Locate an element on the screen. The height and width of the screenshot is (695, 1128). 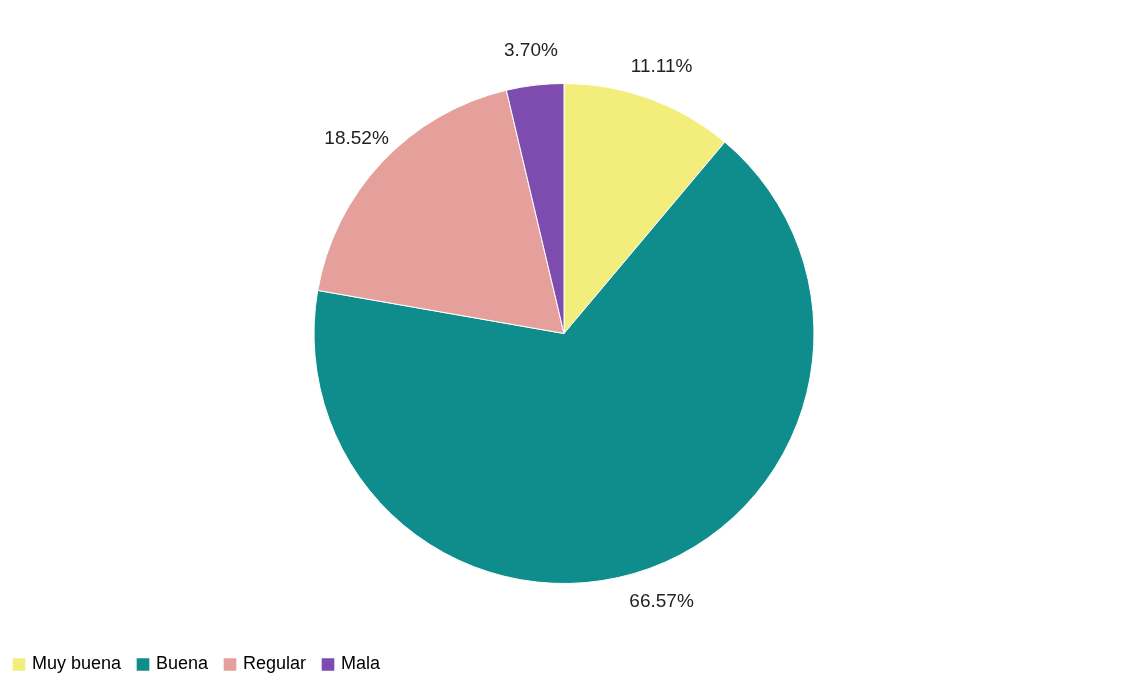
data-label: 11.11% is located at coordinates (661, 65).